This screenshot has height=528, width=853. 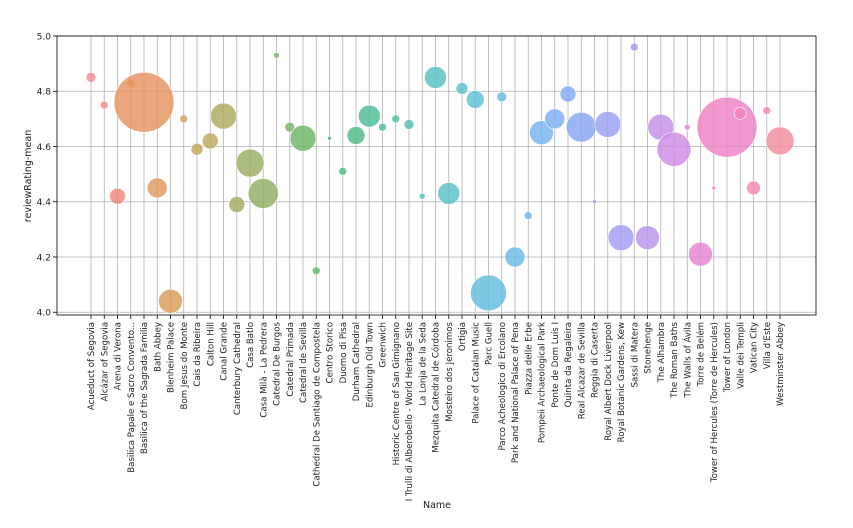 What do you see at coordinates (675, 359) in the screenshot?
I see `x-tick-label: The Roman Baths` at bounding box center [675, 359].